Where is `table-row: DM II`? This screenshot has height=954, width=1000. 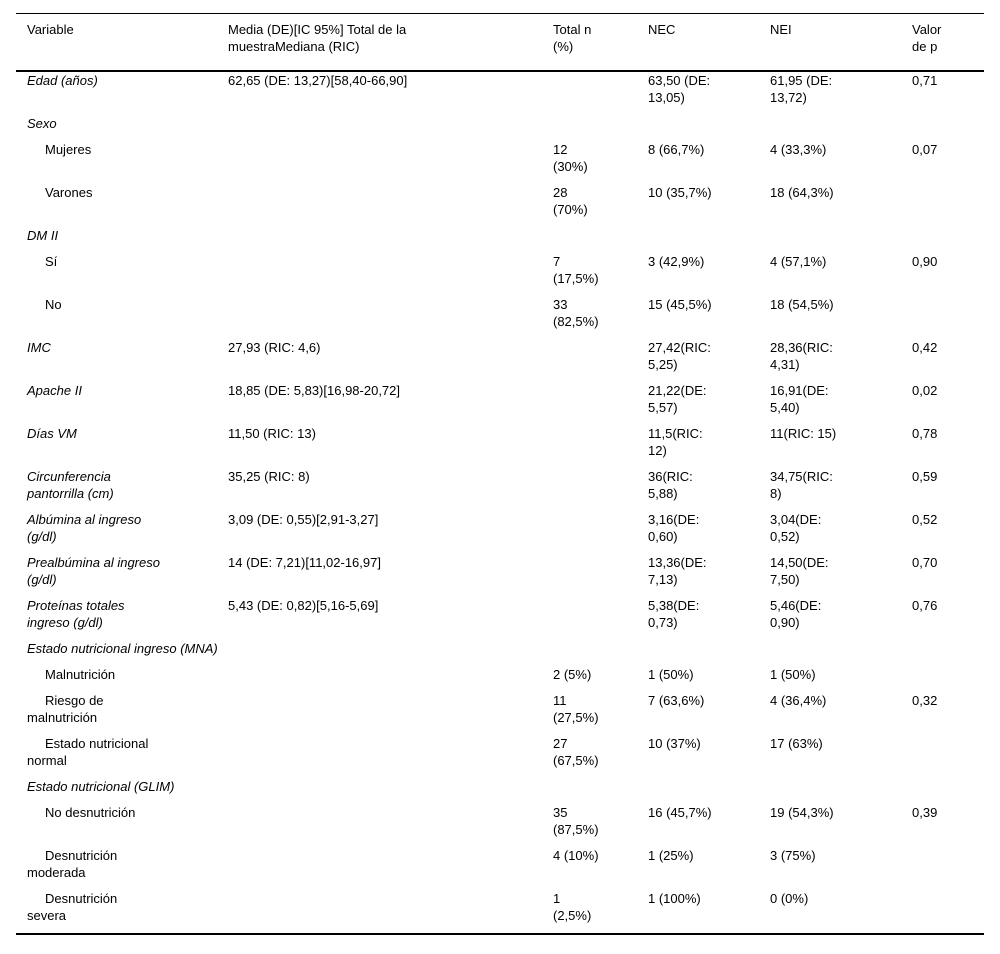
table-row: DM II is located at coordinates (500, 240).